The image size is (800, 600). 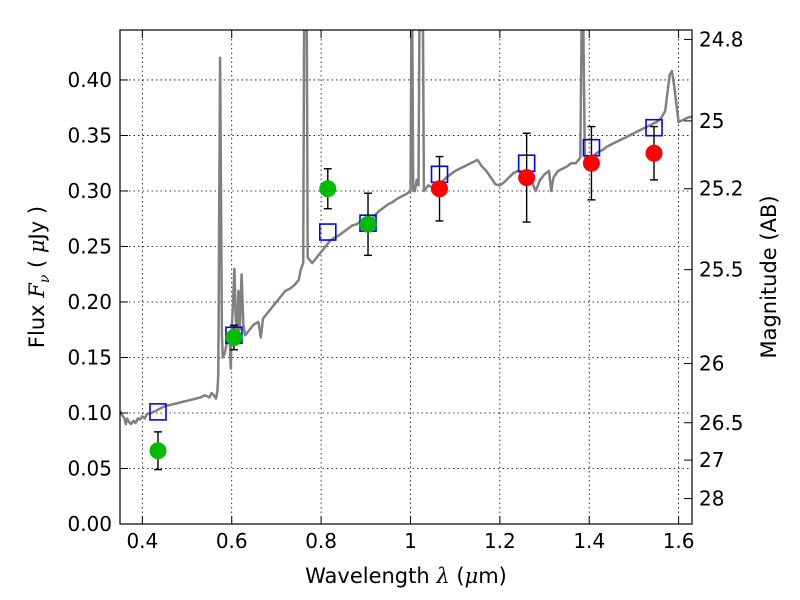 I want to click on y2-tick-label: 24.8, so click(x=721, y=39).